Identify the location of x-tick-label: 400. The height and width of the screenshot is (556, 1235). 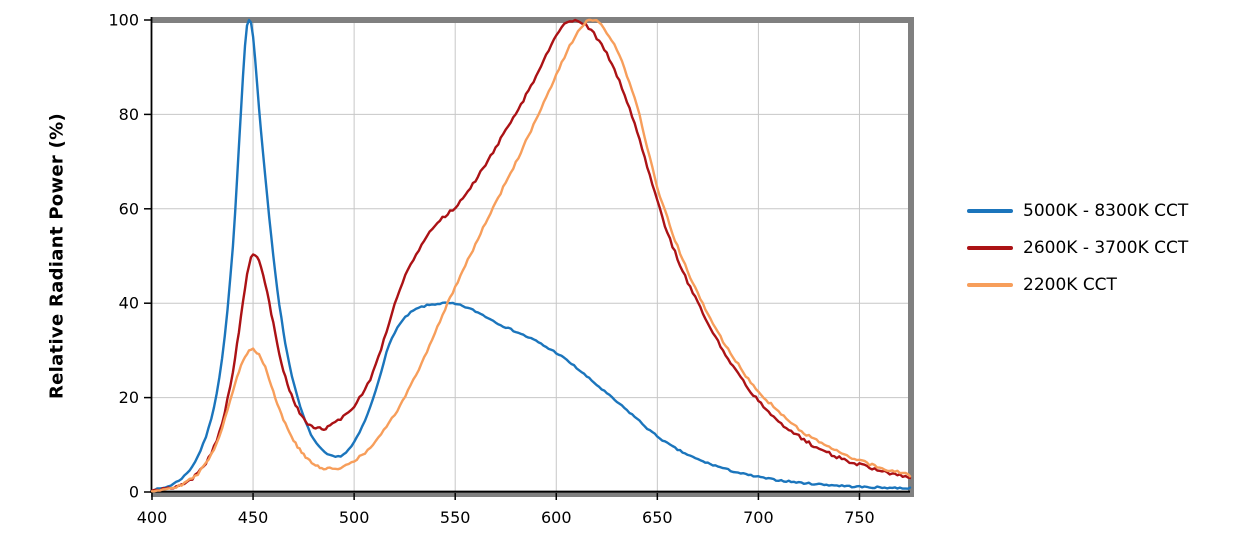
(152, 517).